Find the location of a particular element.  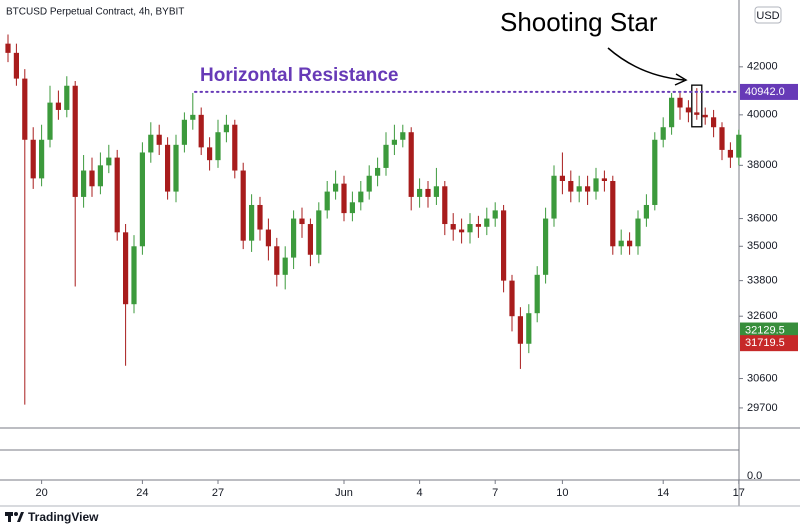

pane2-tick-label: 0.0 is located at coordinates (754, 476).